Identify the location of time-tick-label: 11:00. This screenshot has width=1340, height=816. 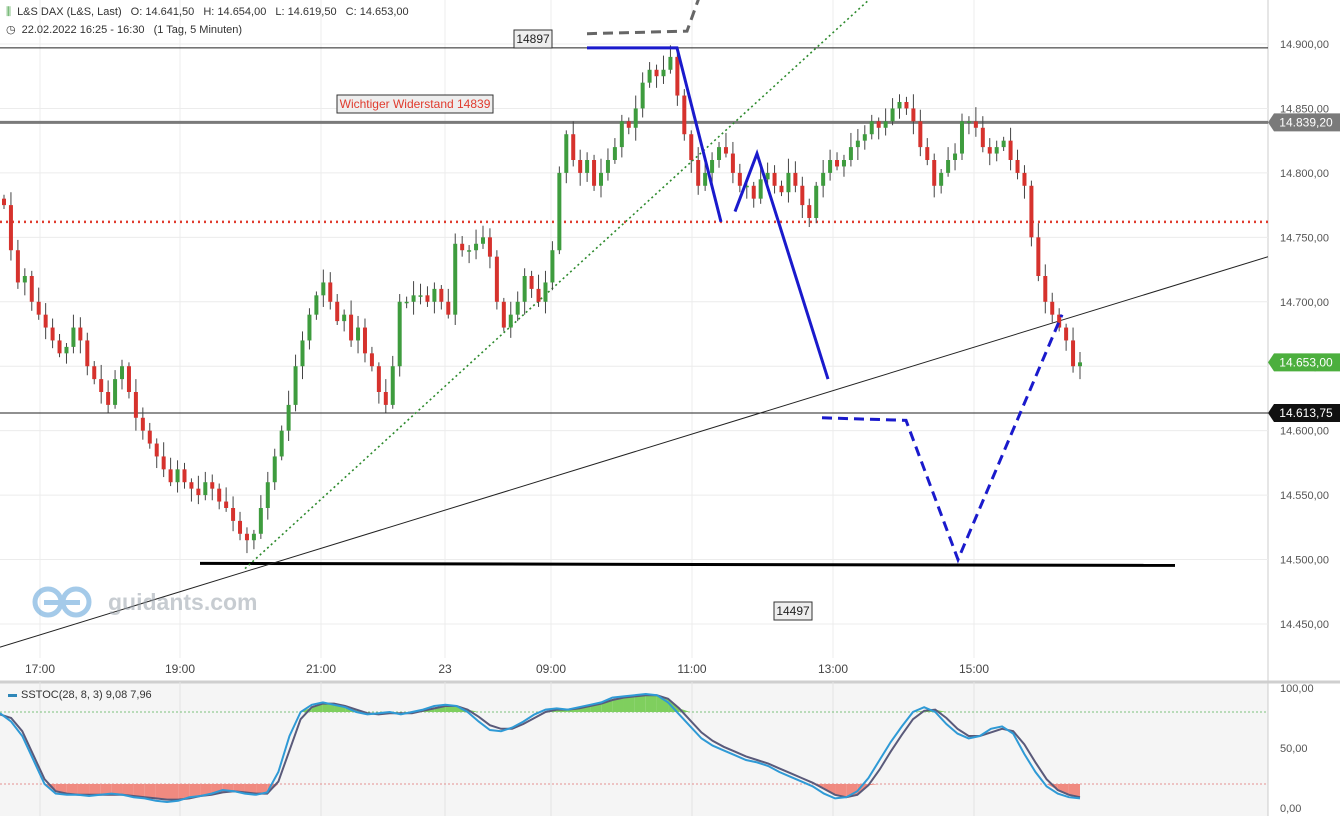
(691, 669).